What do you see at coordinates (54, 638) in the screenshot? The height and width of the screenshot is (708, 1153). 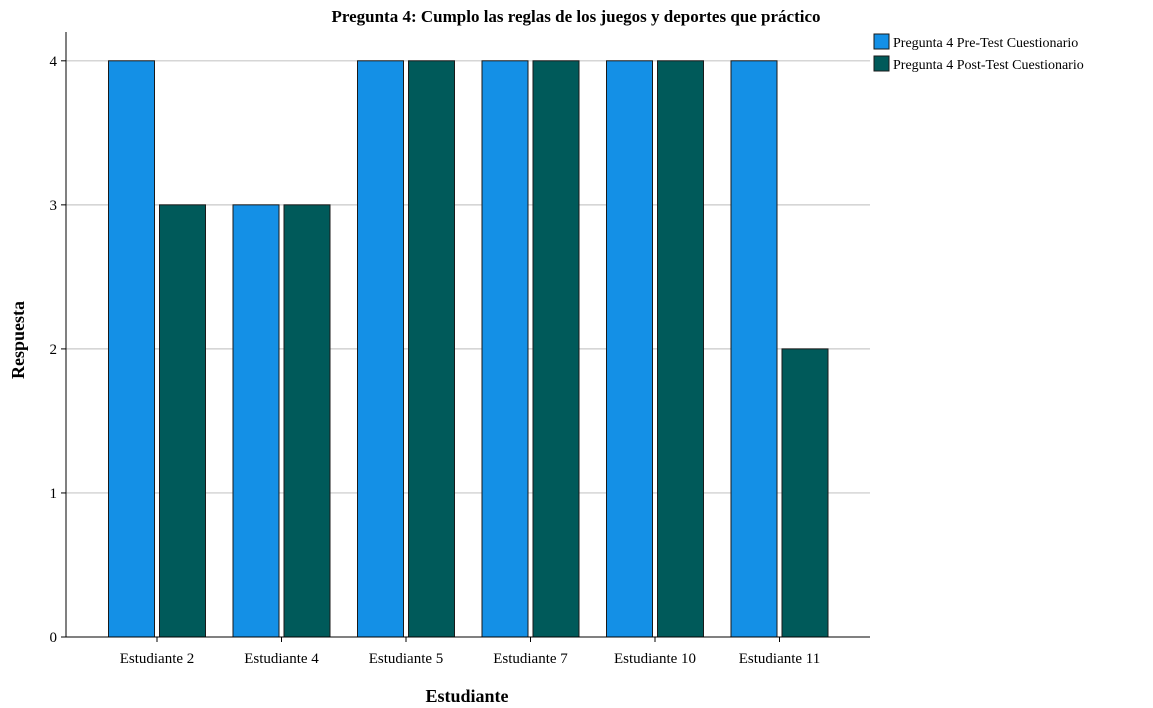 I see `y-tick-label: 0` at bounding box center [54, 638].